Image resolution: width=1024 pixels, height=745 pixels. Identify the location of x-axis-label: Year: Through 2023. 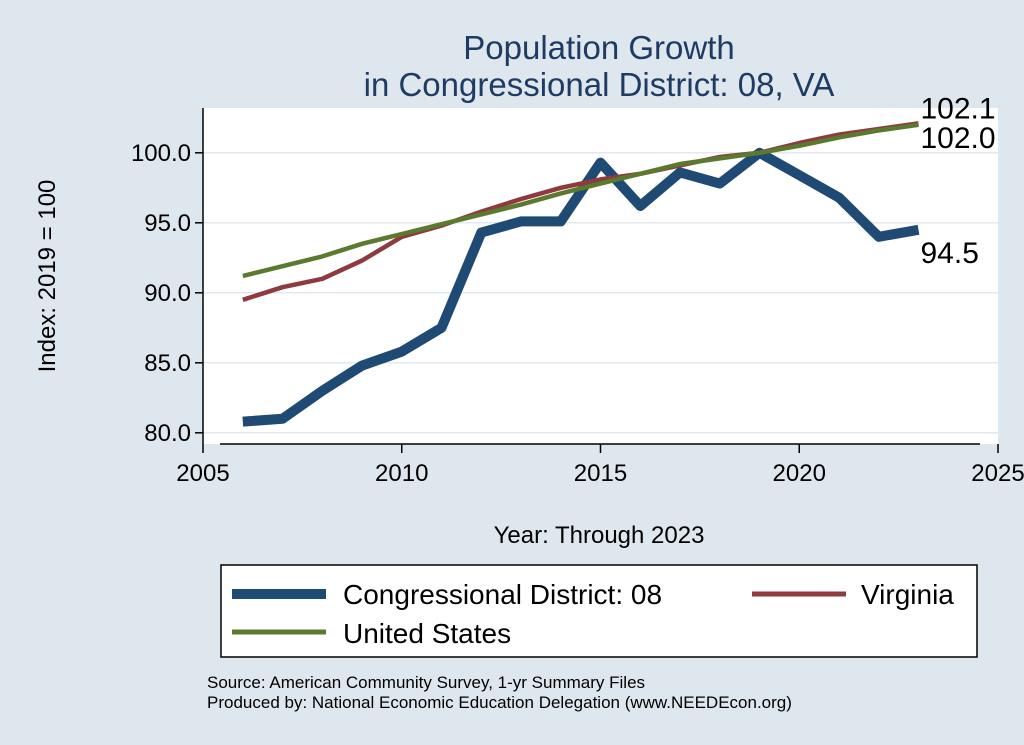
(599, 535).